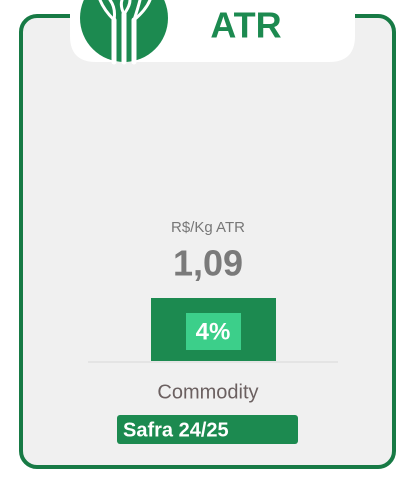  I want to click on metric-value: 1,09, so click(208, 263).